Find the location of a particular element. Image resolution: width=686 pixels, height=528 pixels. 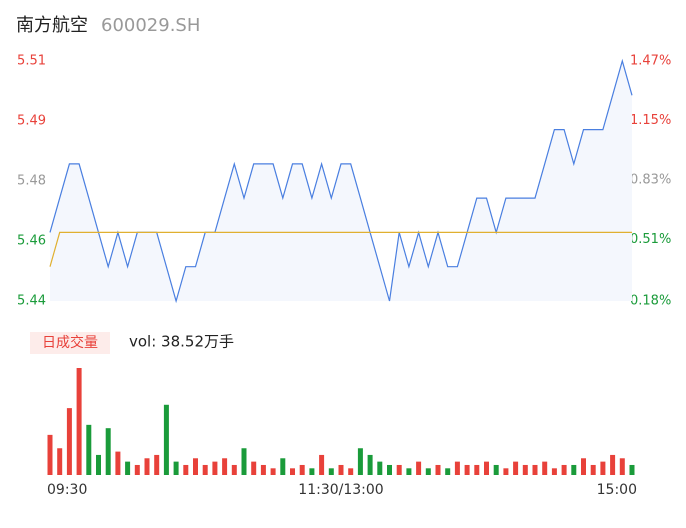

volume-label: 日成交量 is located at coordinates (70, 342).